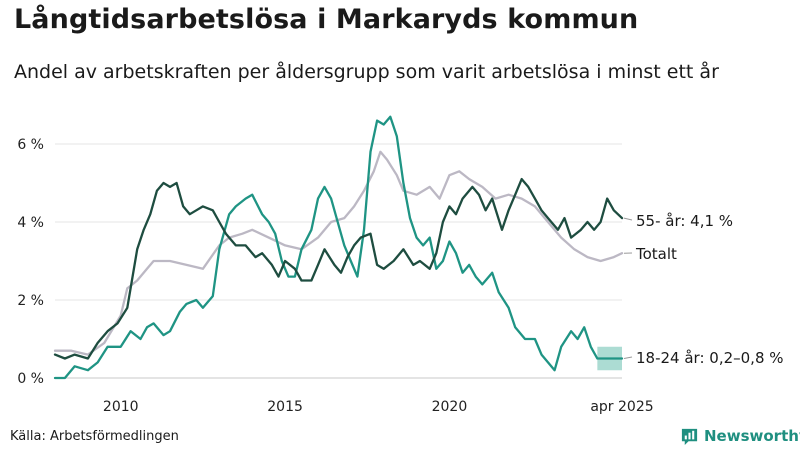 This screenshot has width=800, height=450. I want to click on bar-chart-speech-icon, so click(689, 436).